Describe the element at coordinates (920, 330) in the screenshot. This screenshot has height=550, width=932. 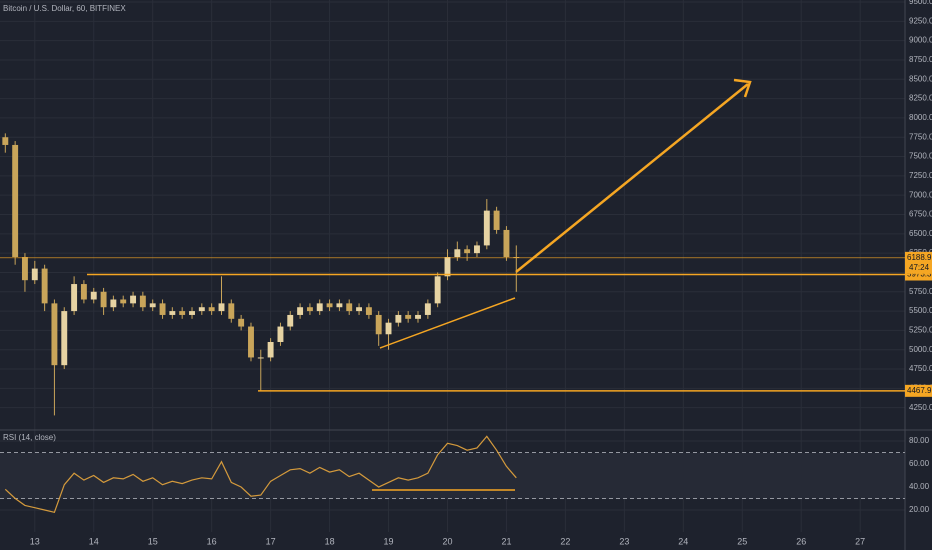
I see `y-tick-label: 5250.0` at that location.